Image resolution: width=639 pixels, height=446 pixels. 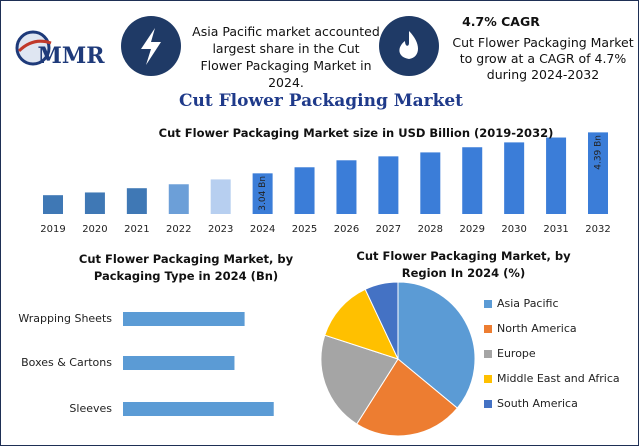 I want to click on cagr: 4.7% CAGR, so click(x=501, y=21).